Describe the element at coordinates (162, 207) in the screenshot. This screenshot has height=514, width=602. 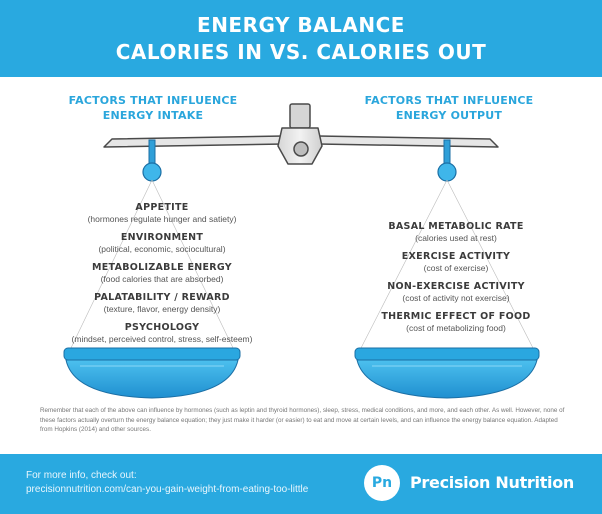
I see `factor-name: APPETITE` at that location.